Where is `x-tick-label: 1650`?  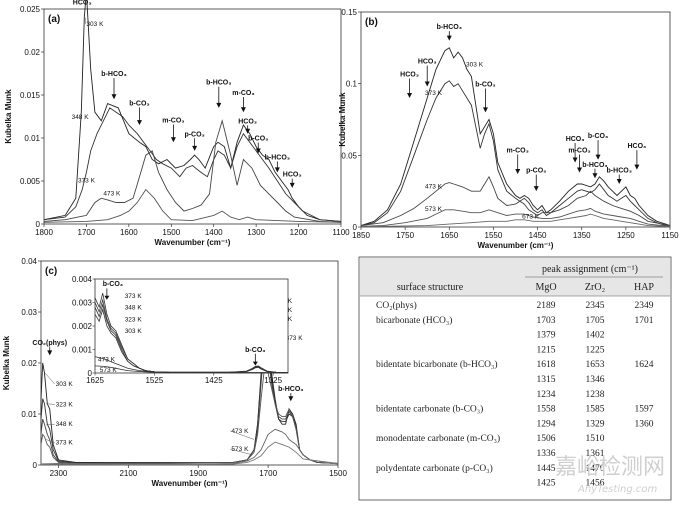 x-tick-label: 1650 is located at coordinates (449, 235).